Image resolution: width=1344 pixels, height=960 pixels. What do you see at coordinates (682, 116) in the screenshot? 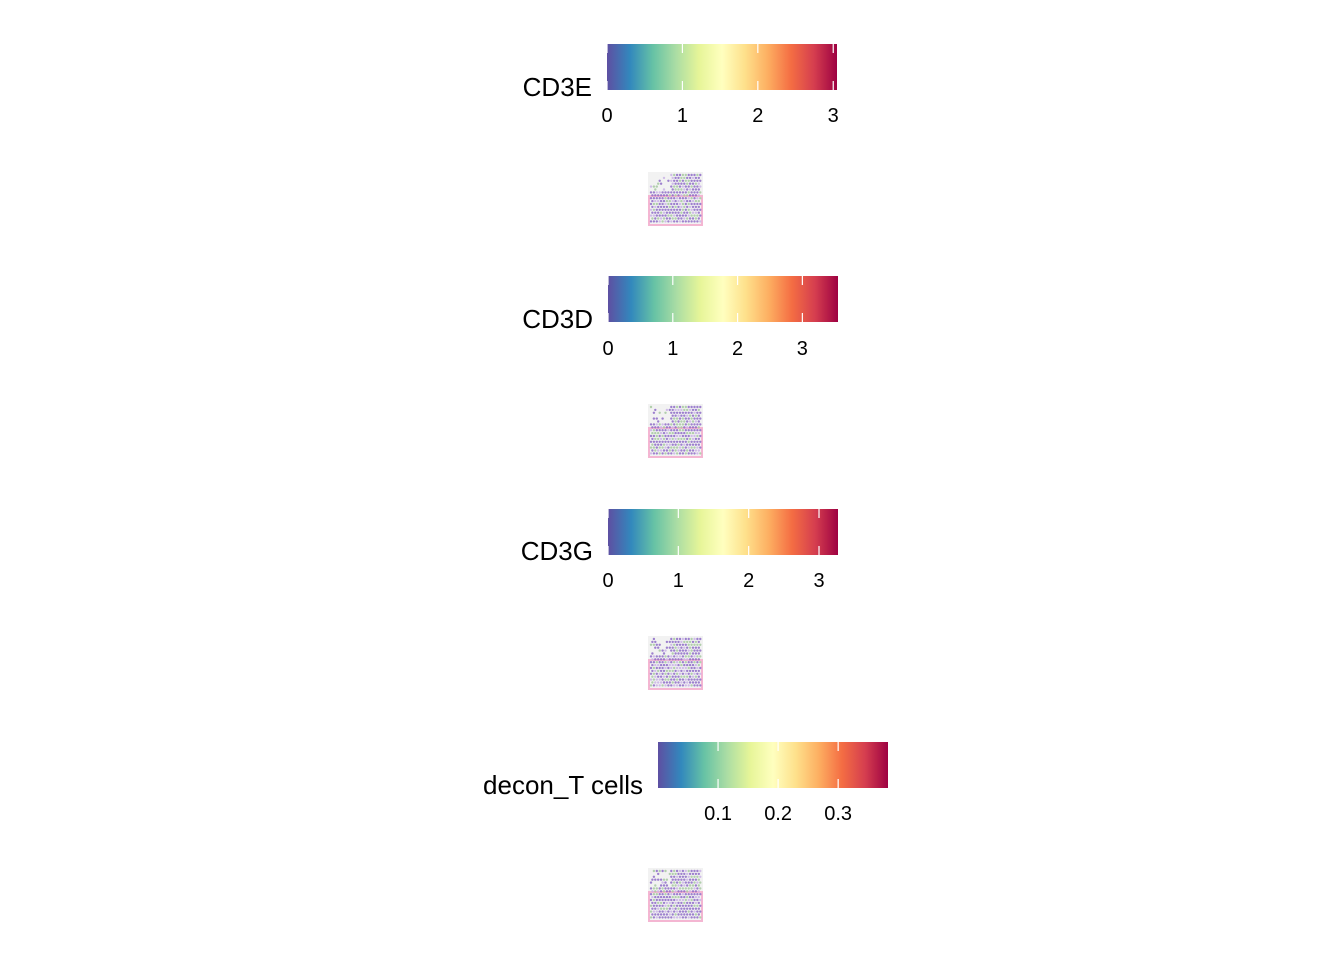
I see `tick-label: 1` at bounding box center [682, 116].